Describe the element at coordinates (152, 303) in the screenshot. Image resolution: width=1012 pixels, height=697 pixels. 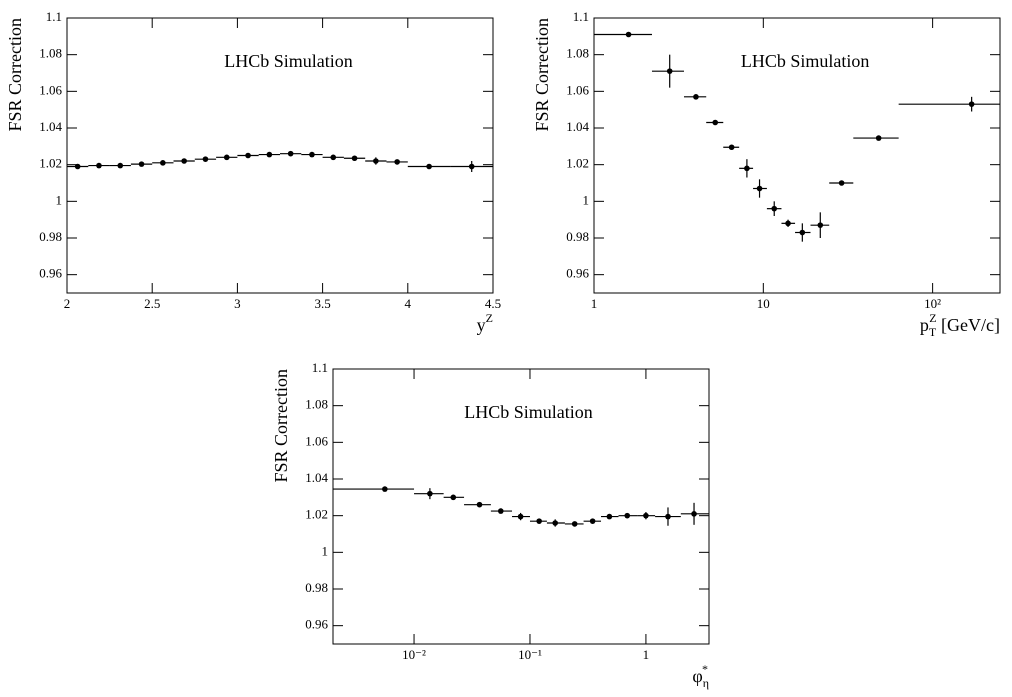
I see `x-tick-label: 2.5` at that location.